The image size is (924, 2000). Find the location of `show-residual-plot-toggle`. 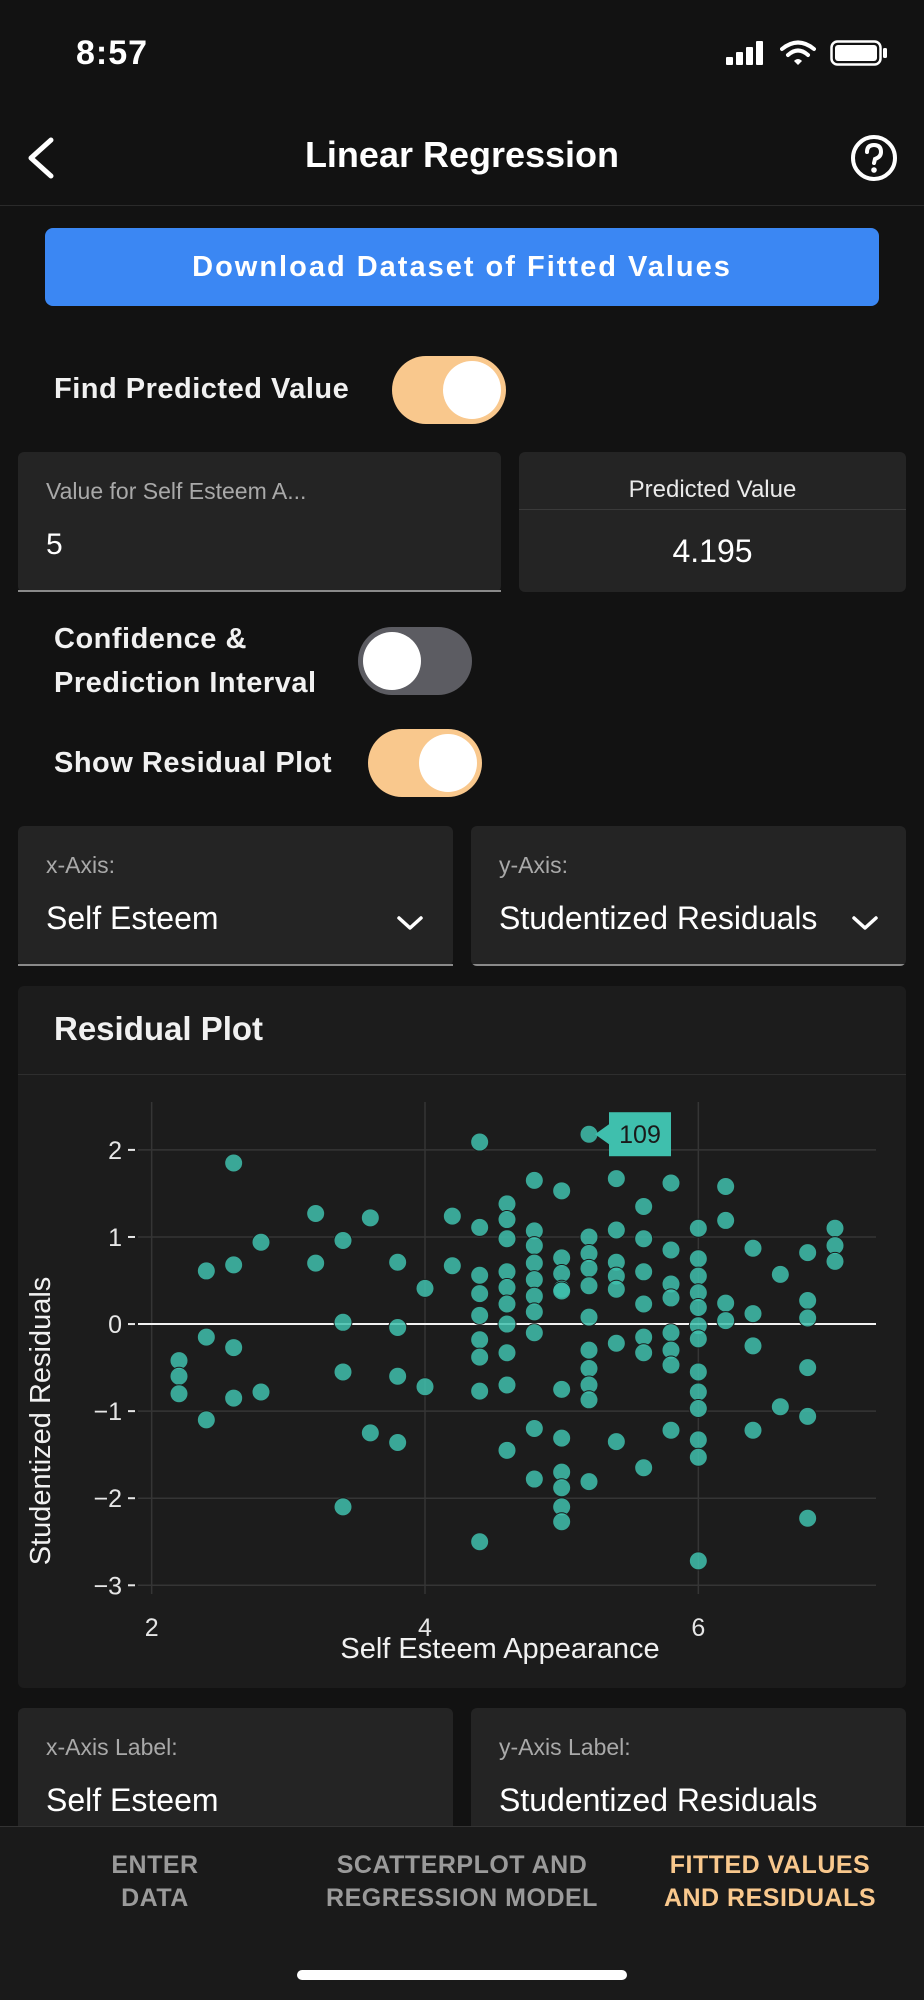

show-residual-plot-toggle is located at coordinates (425, 763).